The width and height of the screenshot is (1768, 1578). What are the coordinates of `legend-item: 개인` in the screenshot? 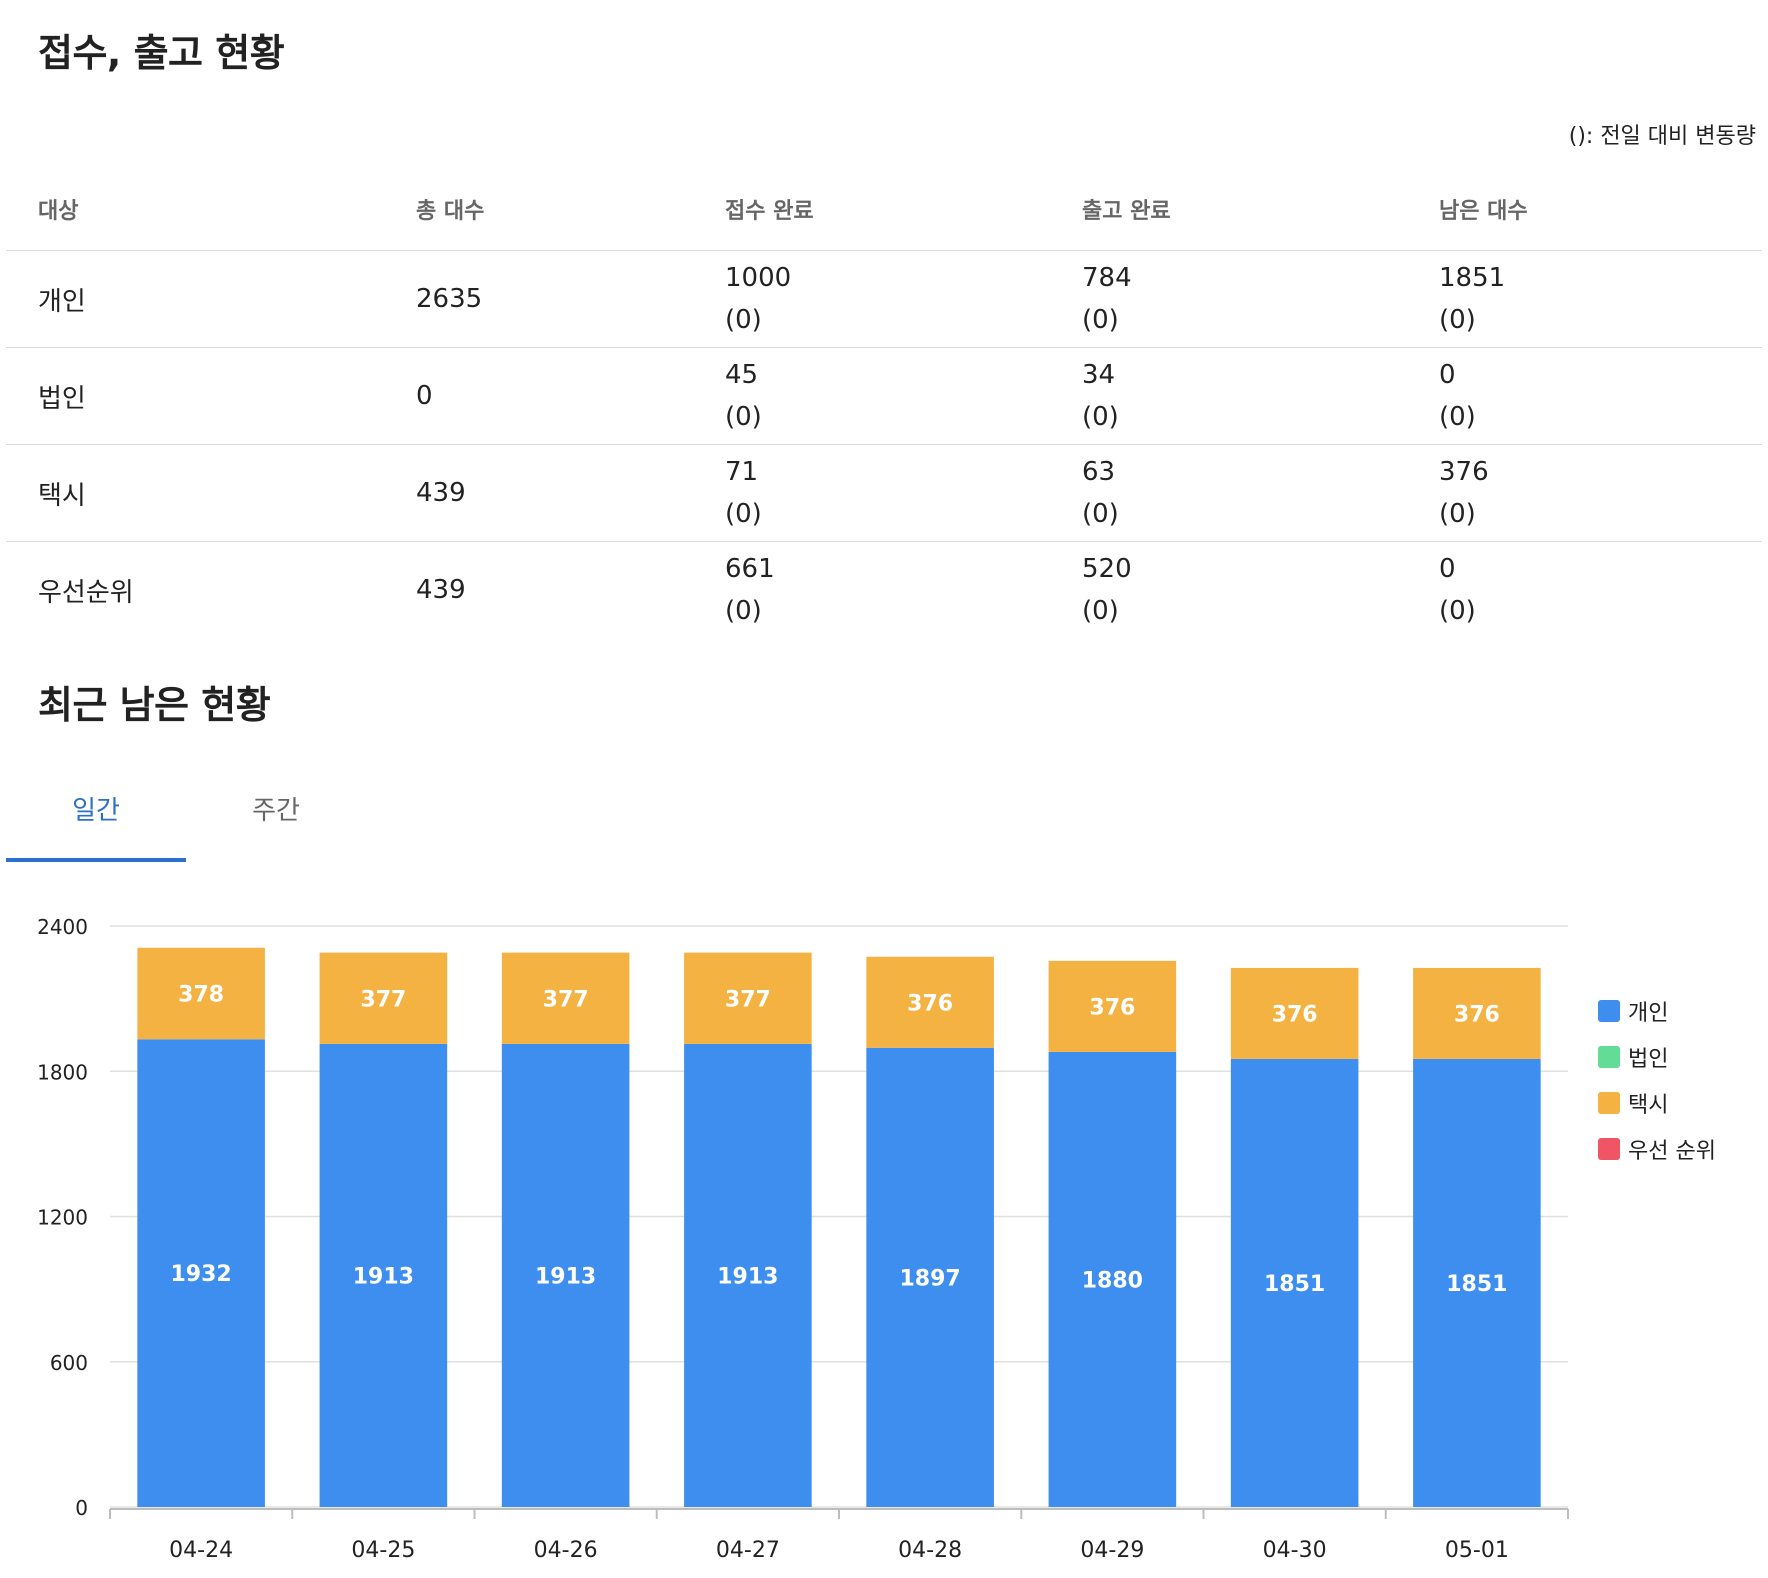 It's located at (1657, 1011).